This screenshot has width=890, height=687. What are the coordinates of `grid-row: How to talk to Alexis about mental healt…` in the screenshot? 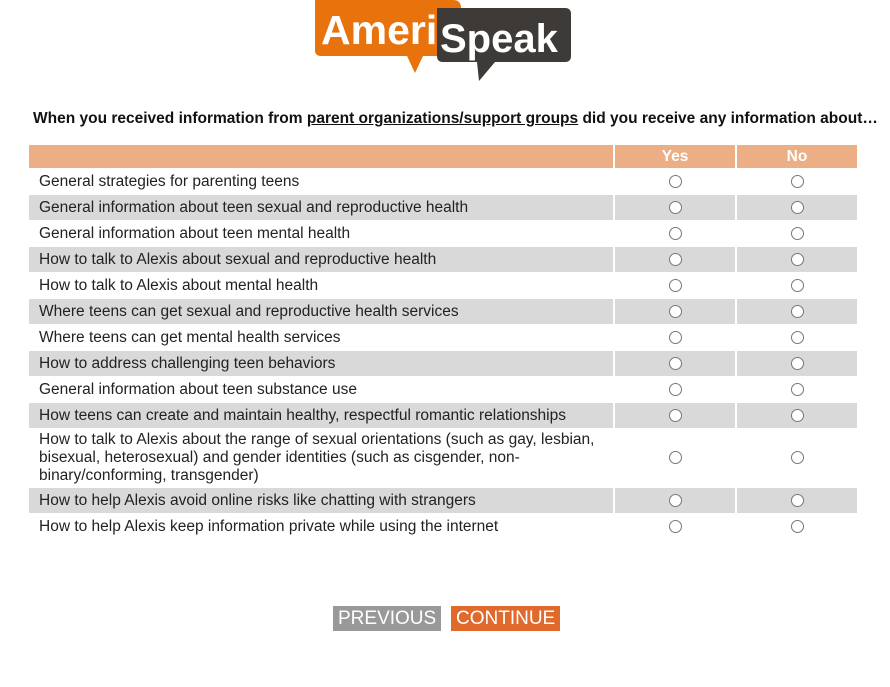 It's located at (443, 285).